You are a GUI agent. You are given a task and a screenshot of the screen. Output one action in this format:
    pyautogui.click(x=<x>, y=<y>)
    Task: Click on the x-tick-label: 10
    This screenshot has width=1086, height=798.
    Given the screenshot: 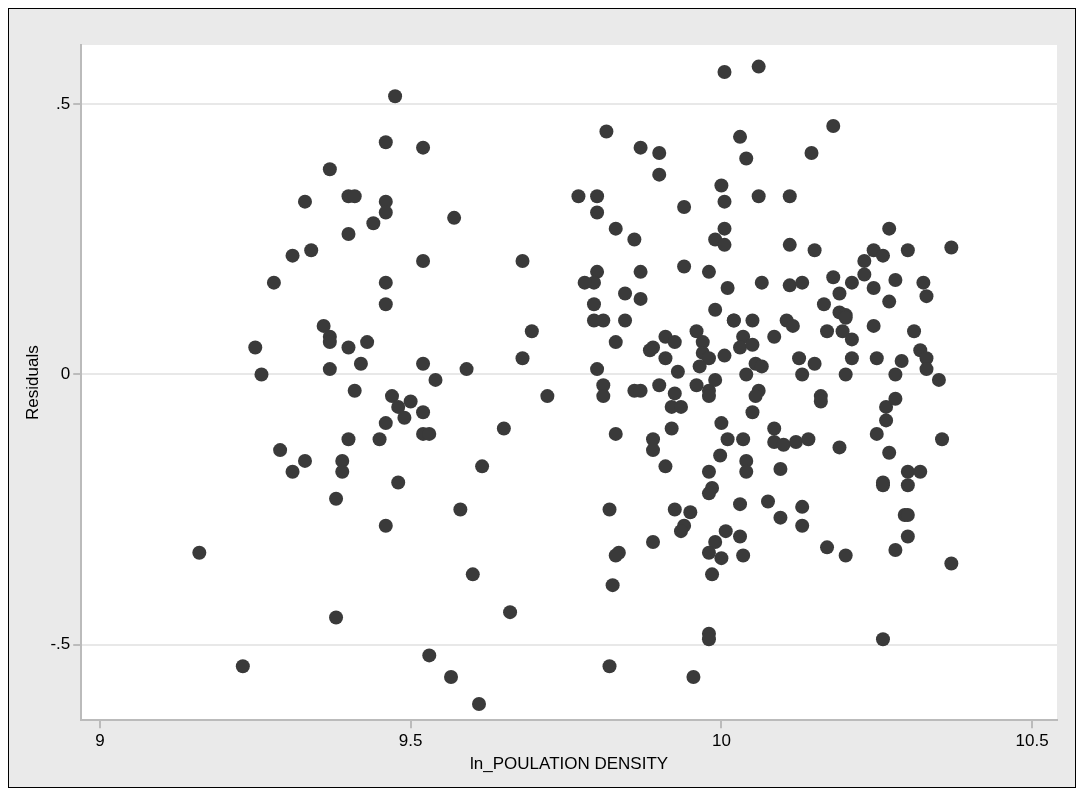 What is the action you would take?
    pyautogui.click(x=721, y=741)
    